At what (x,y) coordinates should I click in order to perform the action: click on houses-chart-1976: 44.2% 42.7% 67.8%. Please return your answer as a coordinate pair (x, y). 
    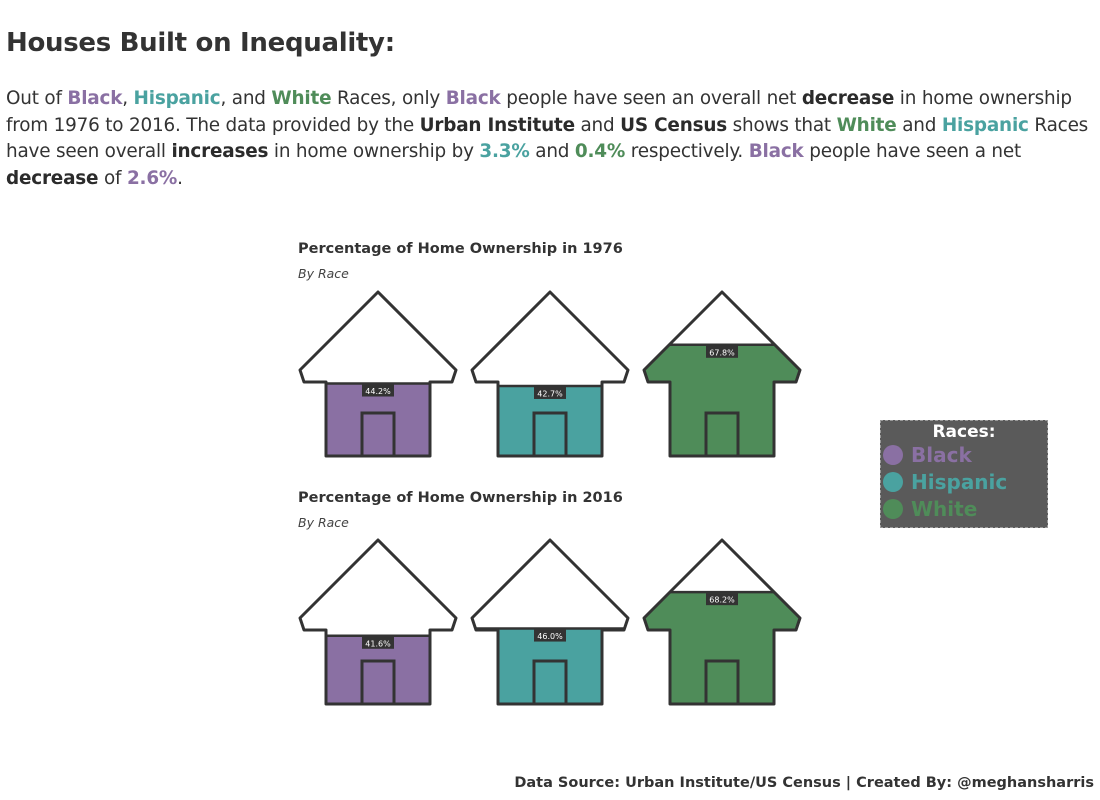
    Looking at the image, I should click on (550, 374).